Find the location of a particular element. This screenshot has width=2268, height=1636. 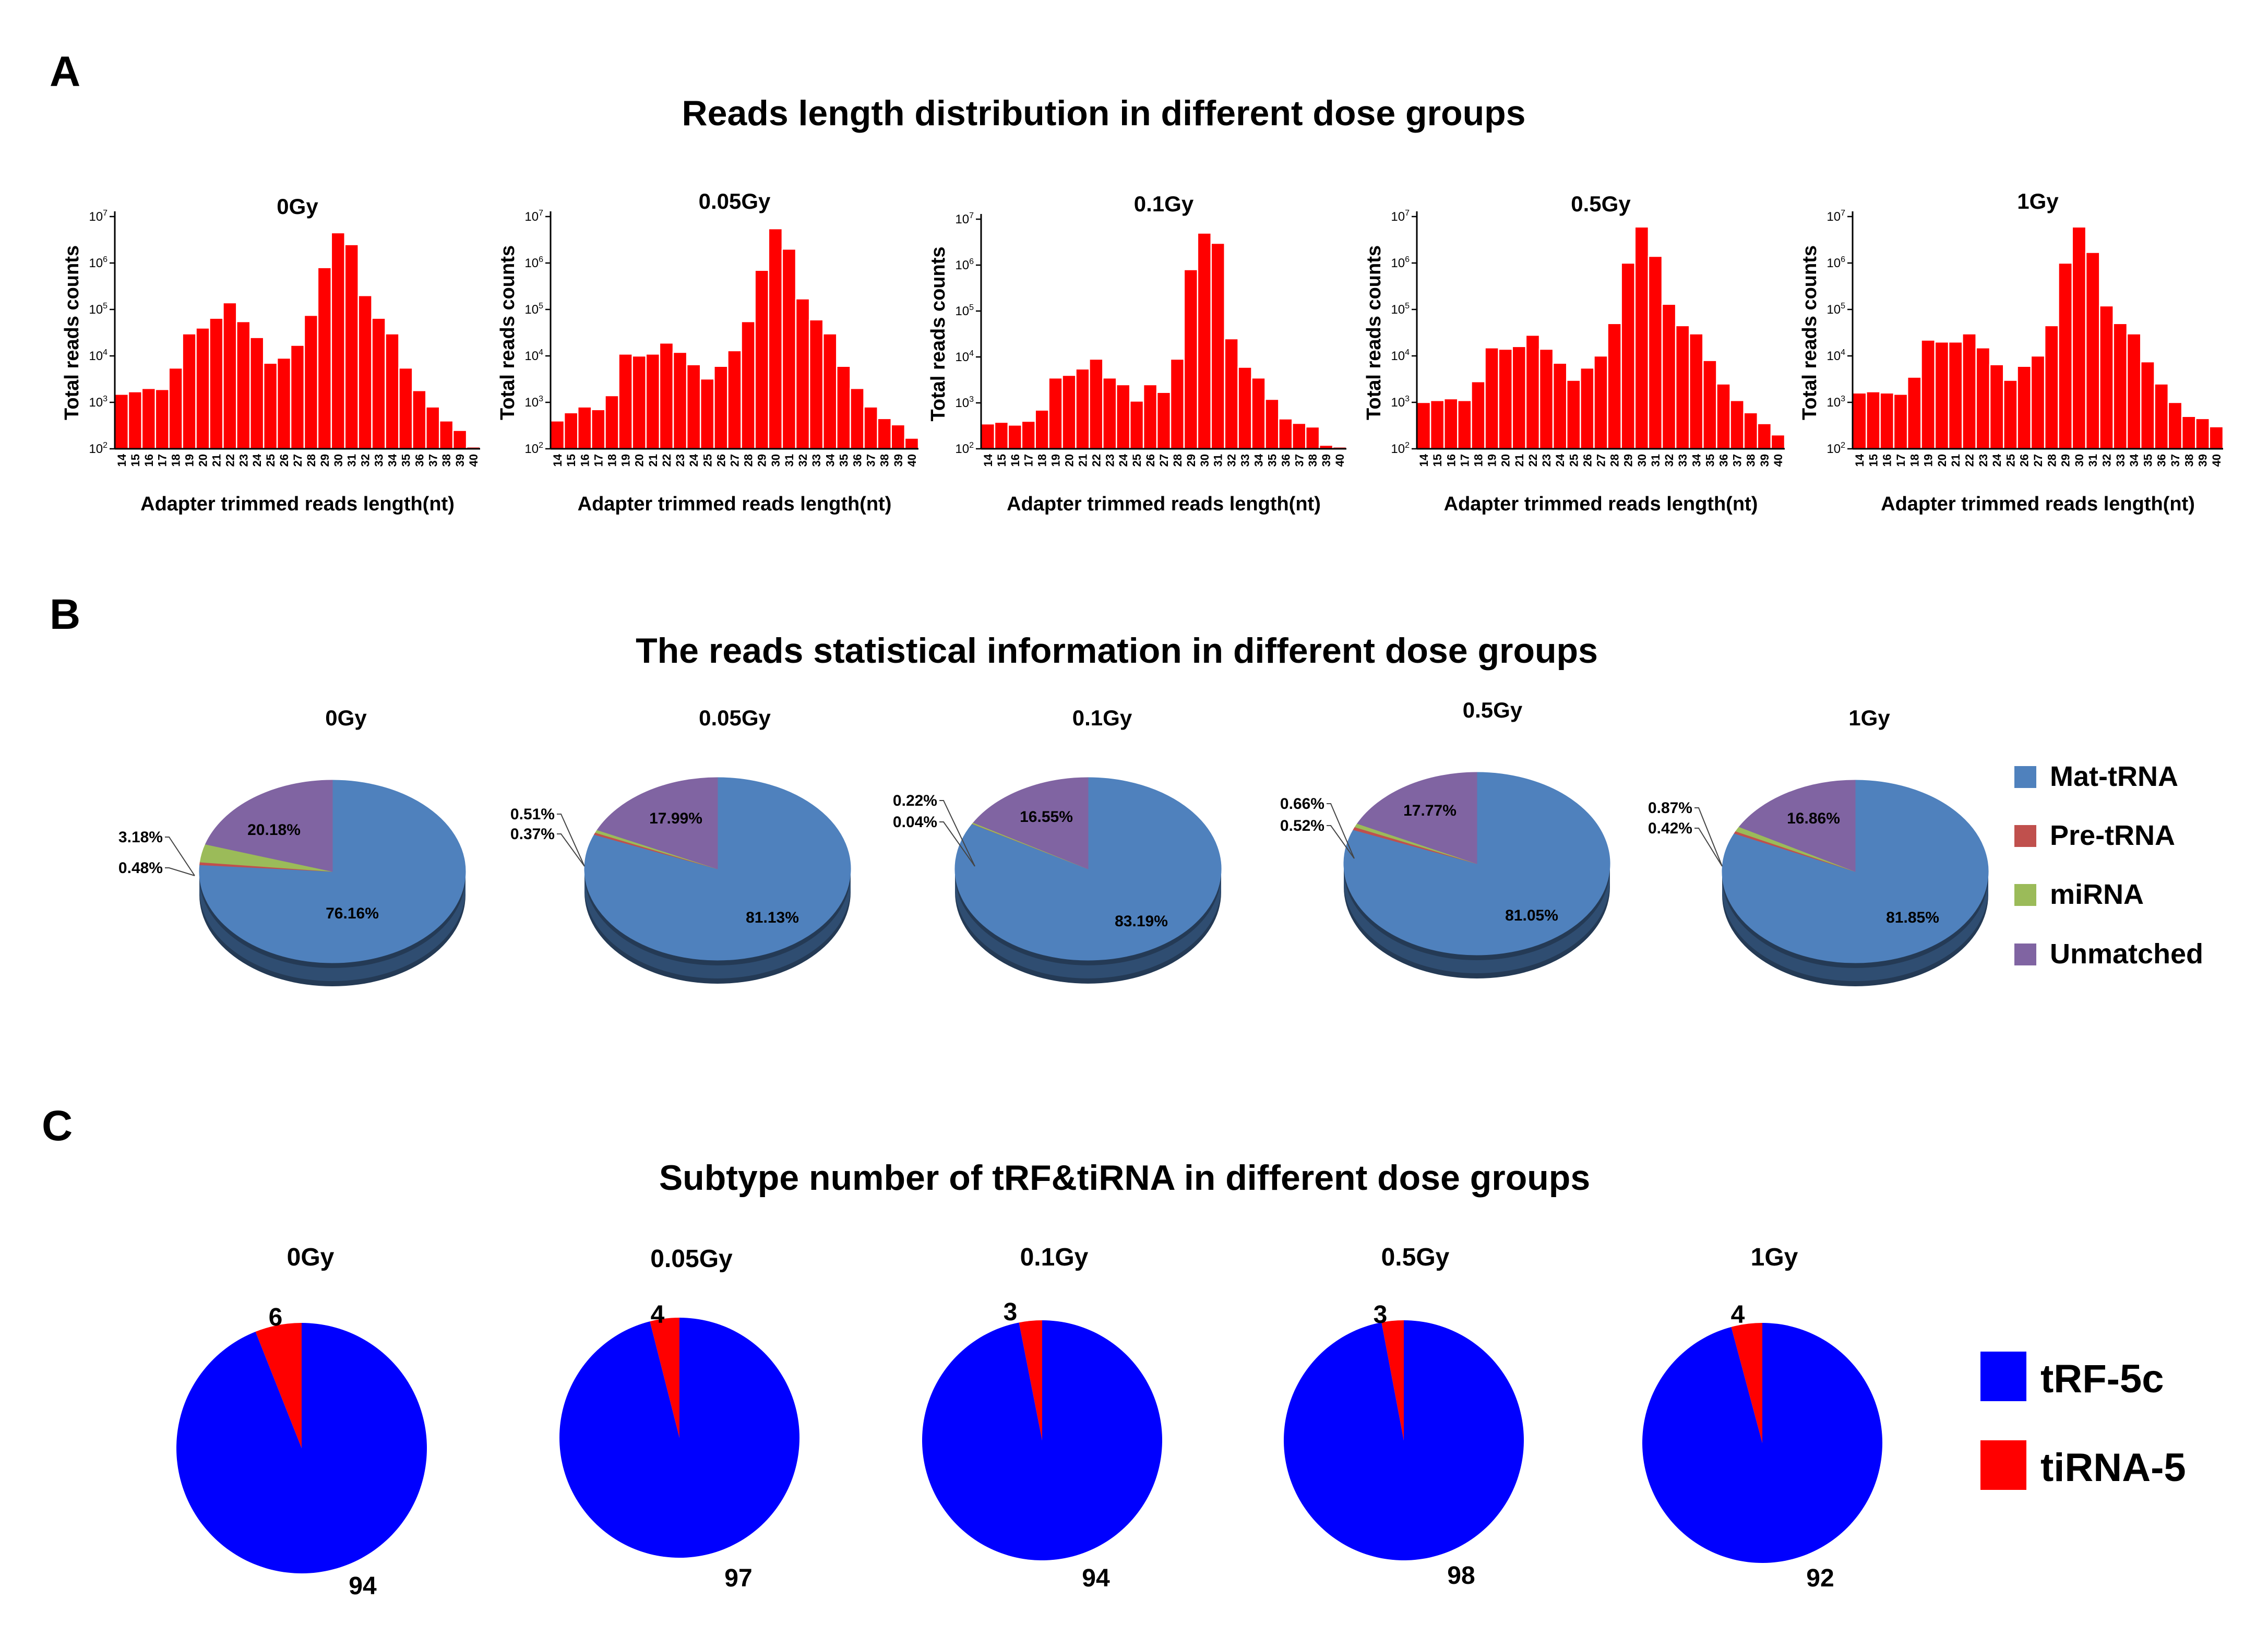

x-tick-label: 29 is located at coordinates (762, 460).